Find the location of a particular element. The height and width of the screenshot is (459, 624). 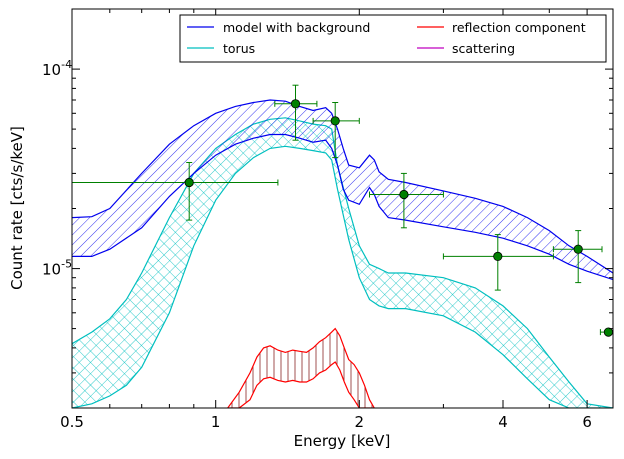

legend-box is located at coordinates (393, 38).